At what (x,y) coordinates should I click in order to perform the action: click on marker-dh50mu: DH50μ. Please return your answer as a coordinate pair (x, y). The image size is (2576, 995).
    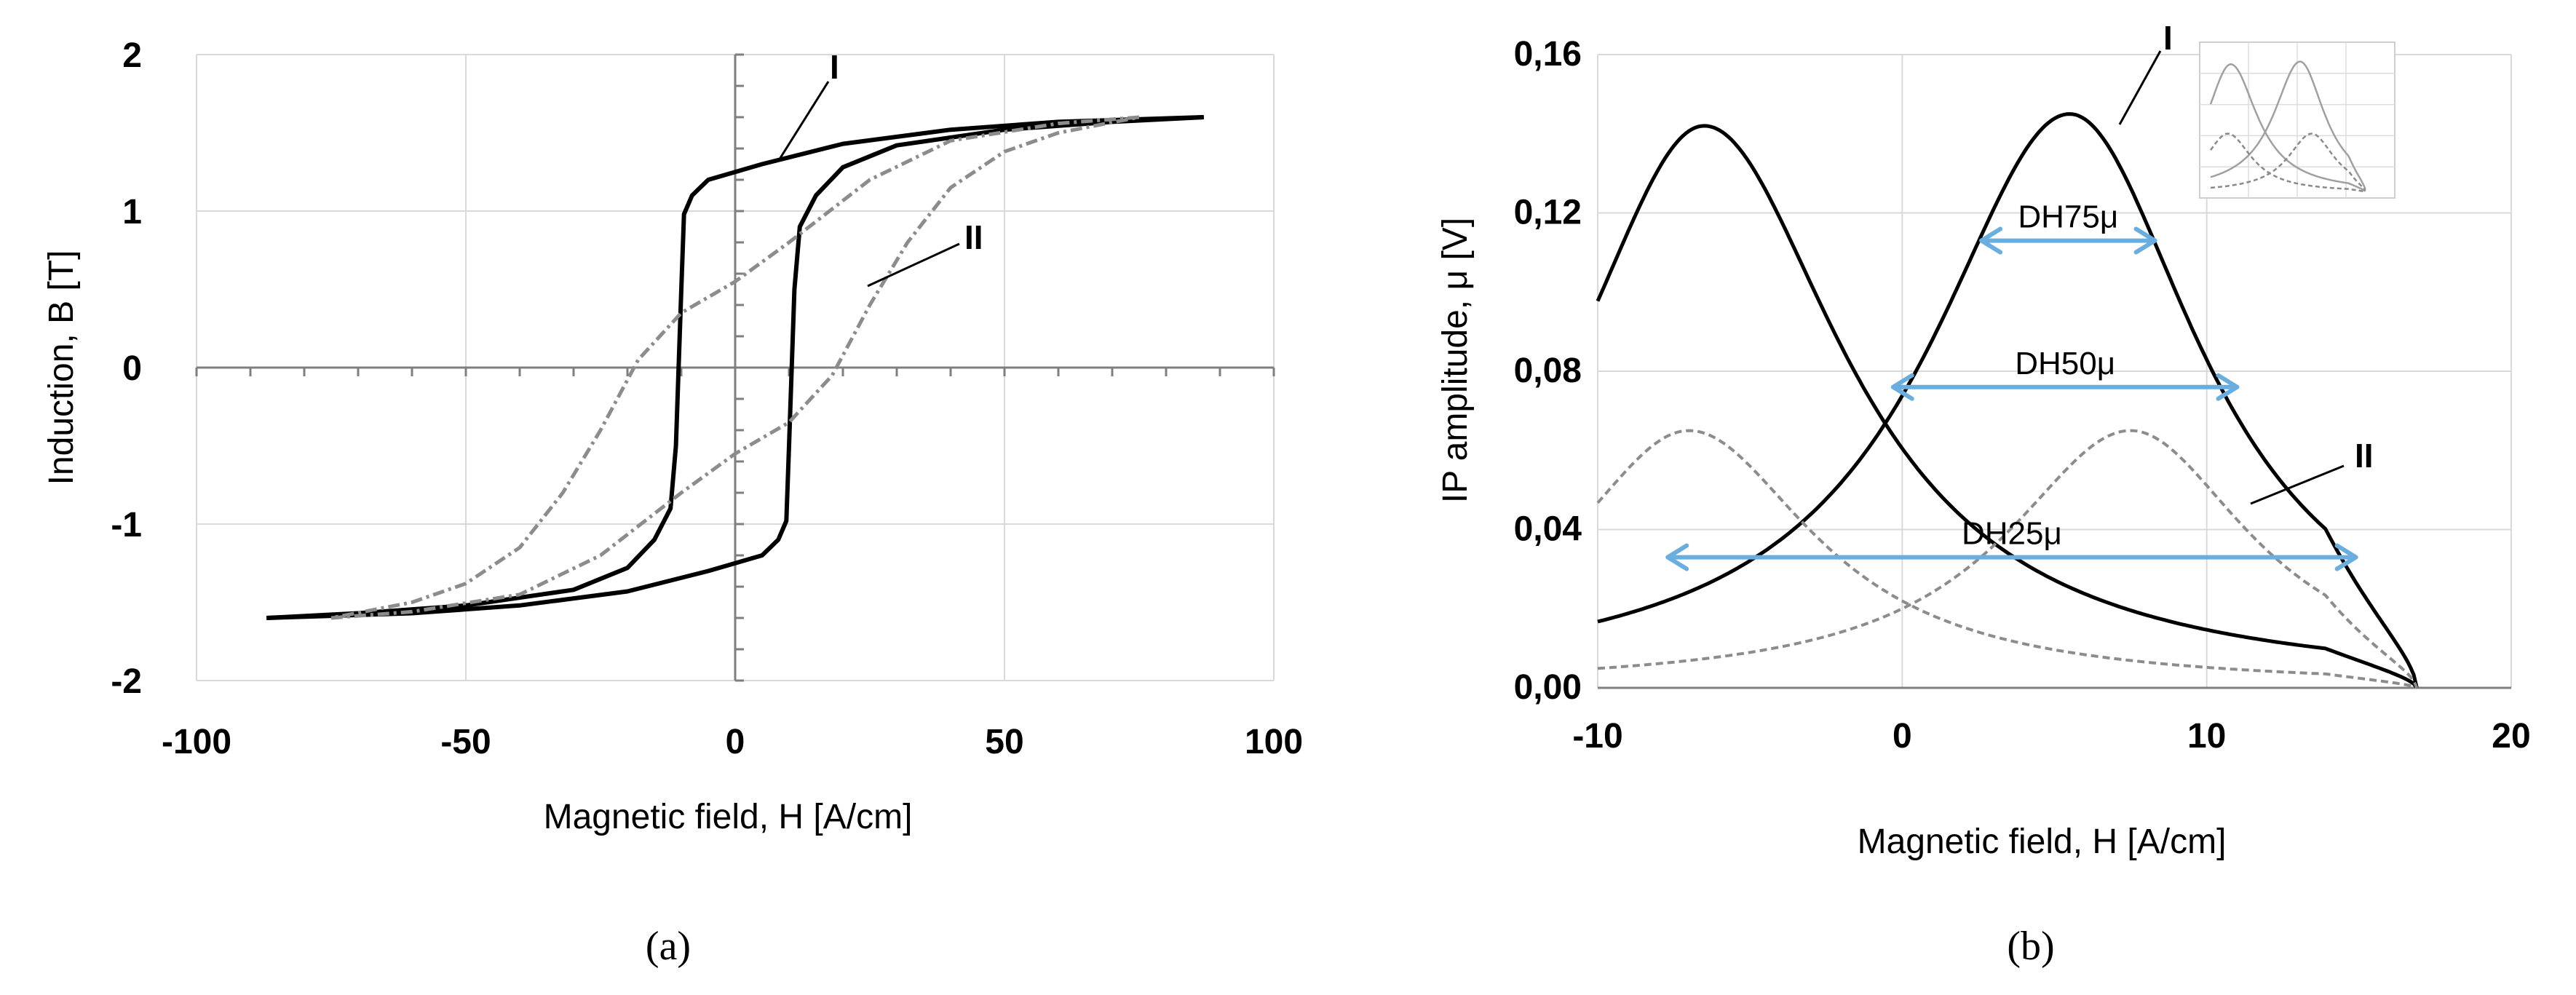
    Looking at the image, I should click on (2065, 373).